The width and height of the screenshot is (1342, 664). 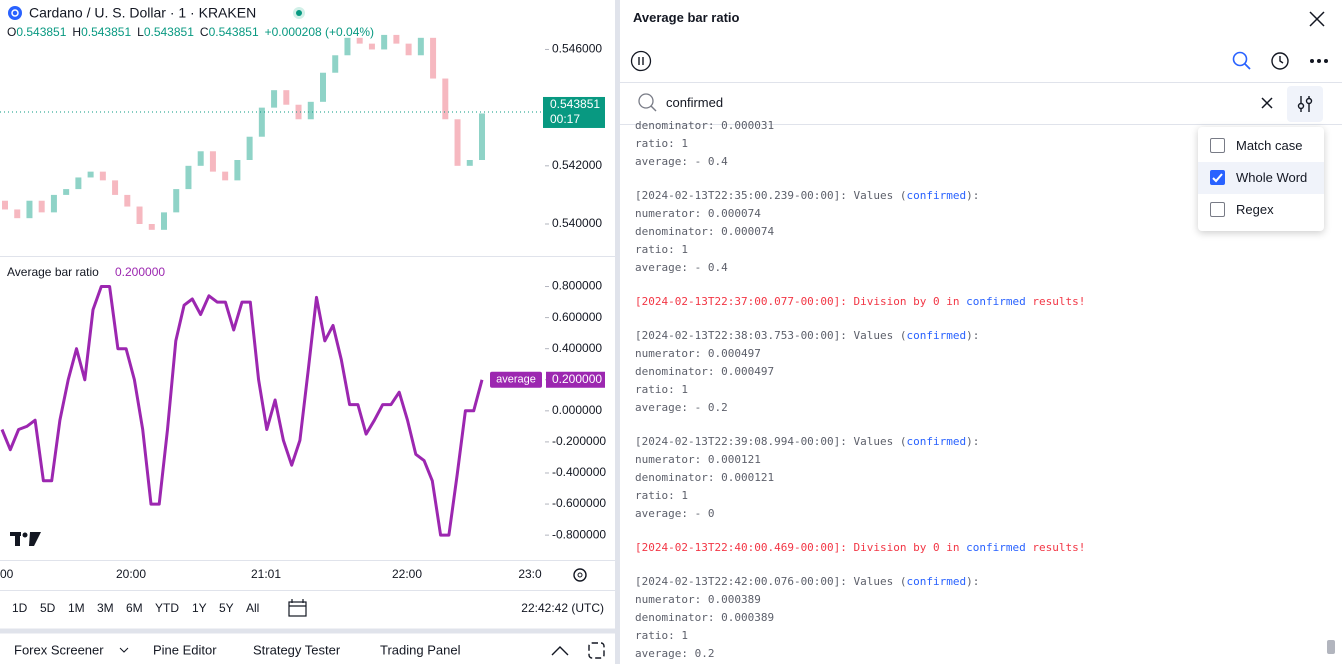 What do you see at coordinates (617, 332) in the screenshot?
I see `panel-divider` at bounding box center [617, 332].